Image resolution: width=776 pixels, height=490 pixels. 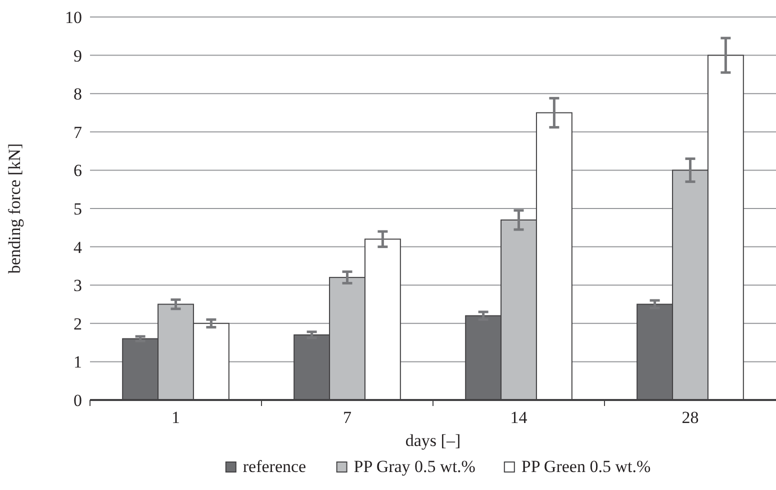 What do you see at coordinates (176, 417) in the screenshot?
I see `x-tick-label: 1` at bounding box center [176, 417].